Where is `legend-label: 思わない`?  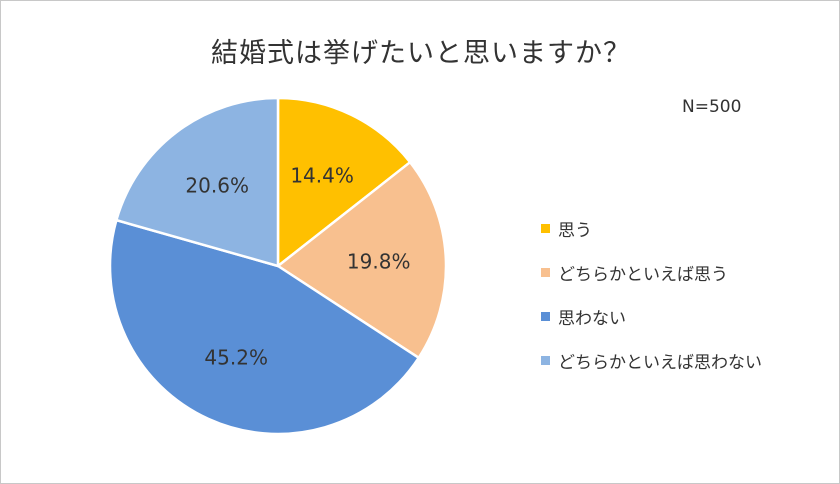 legend-label: 思わない is located at coordinates (592, 318).